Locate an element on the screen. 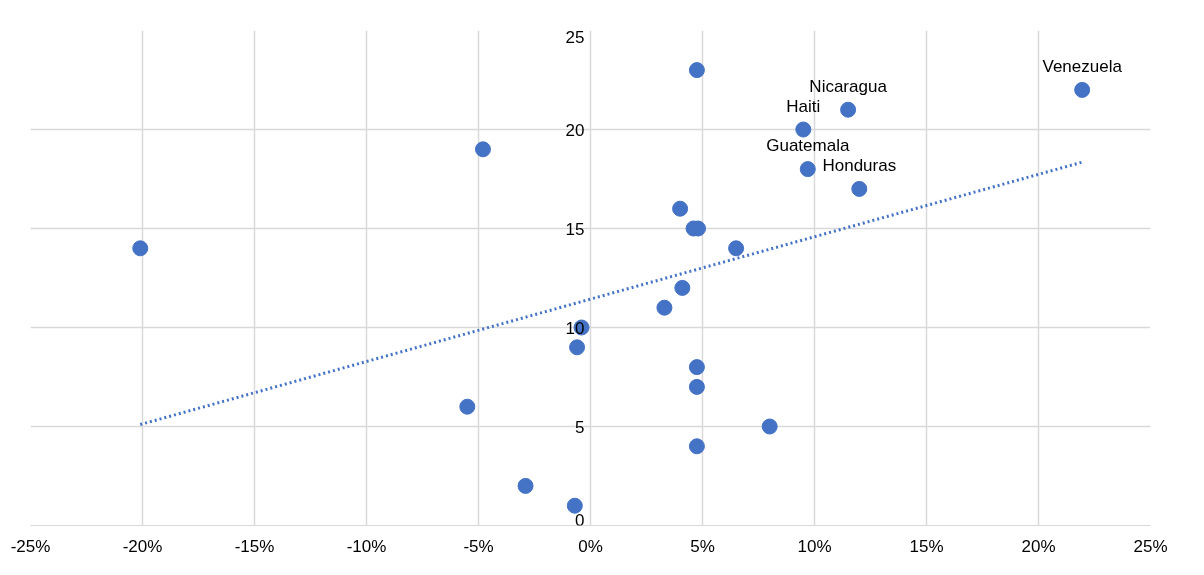 This screenshot has width=1204, height=575. x-tick-label: -20% is located at coordinates (142, 546).